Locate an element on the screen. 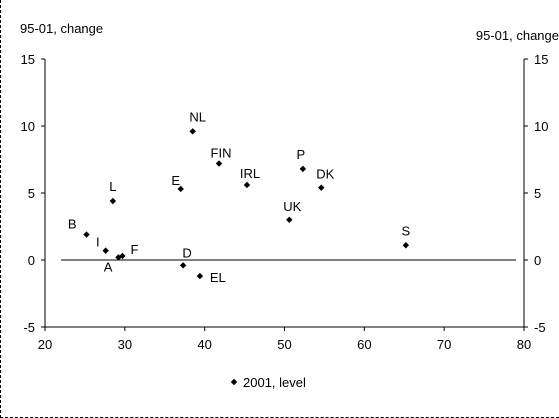  point-nl is located at coordinates (192, 131).